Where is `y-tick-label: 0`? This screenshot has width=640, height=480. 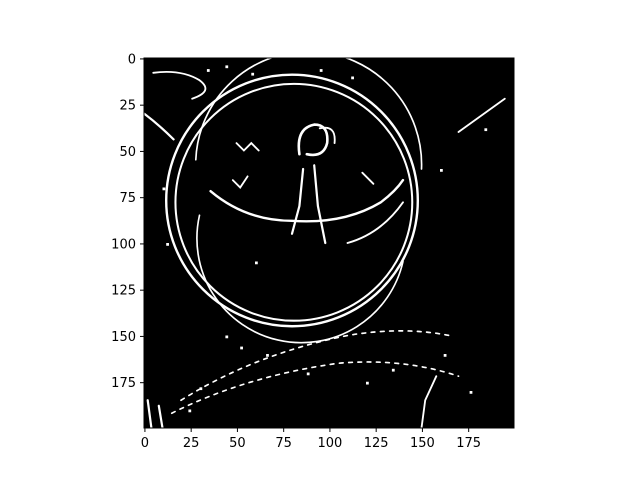 y-tick-label: 0 is located at coordinates (132, 59).